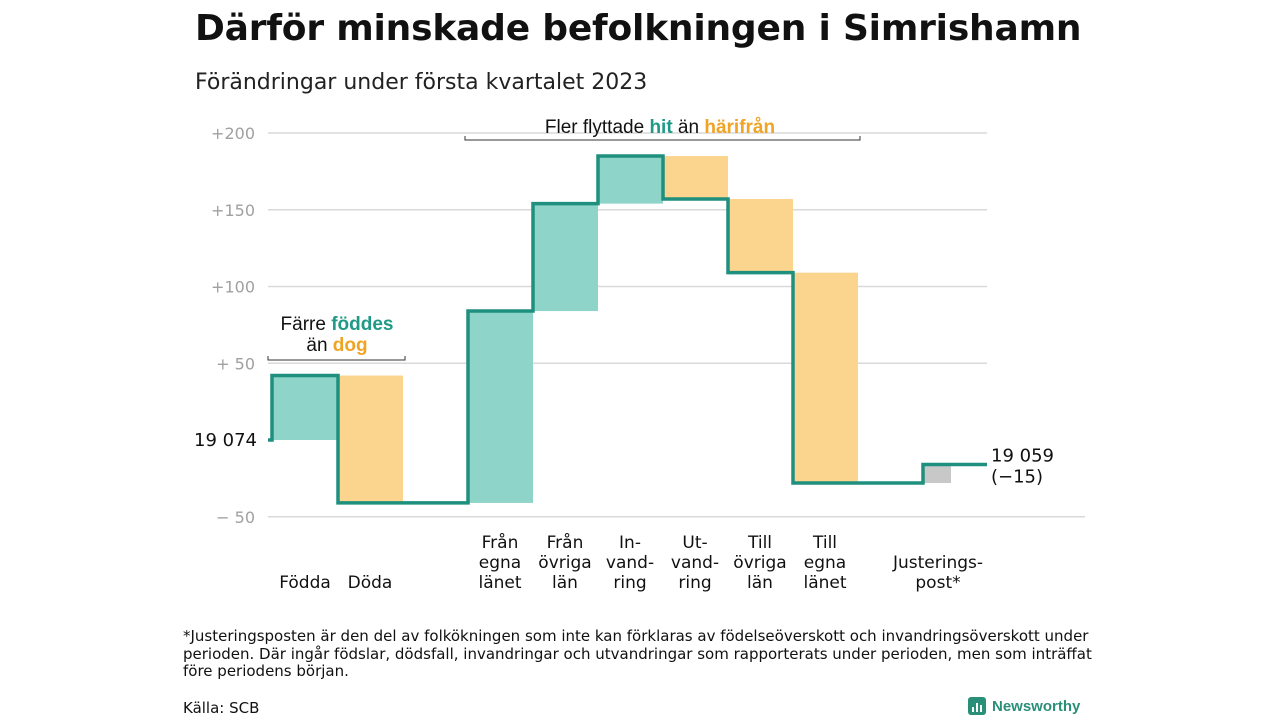 The height and width of the screenshot is (720, 1280). I want to click on y-tick-label: + 50, so click(235, 363).